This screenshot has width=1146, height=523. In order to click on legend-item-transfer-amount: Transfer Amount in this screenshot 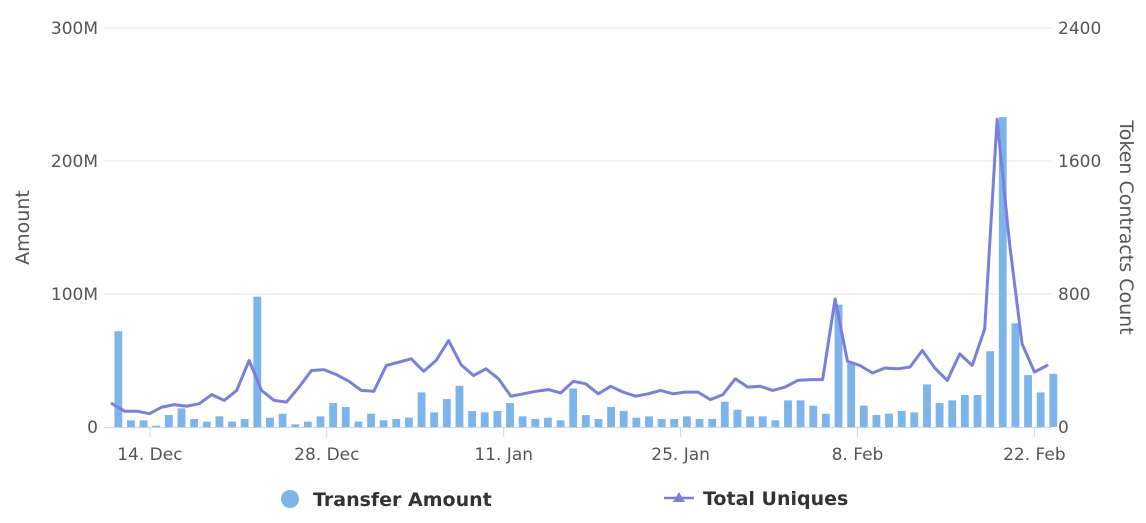, I will do `click(386, 500)`.